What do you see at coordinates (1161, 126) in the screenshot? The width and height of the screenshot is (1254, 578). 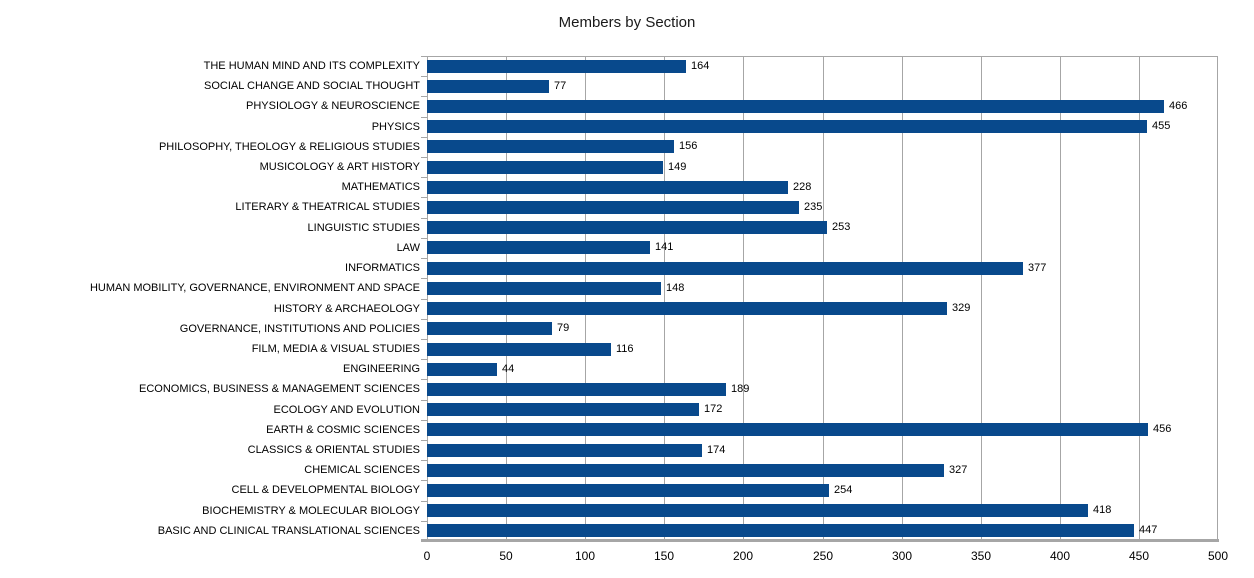 I see `value-label: 455` at bounding box center [1161, 126].